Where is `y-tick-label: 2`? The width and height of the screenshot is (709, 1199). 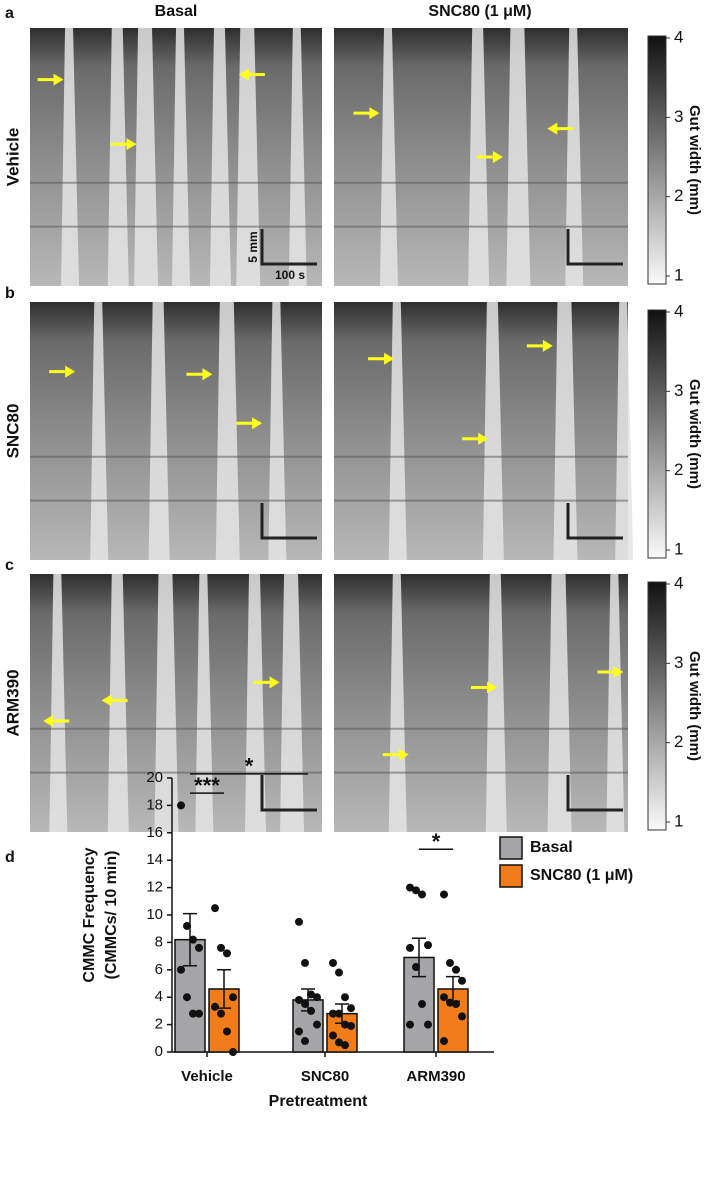
y-tick-label: 2 is located at coordinates (159, 1024).